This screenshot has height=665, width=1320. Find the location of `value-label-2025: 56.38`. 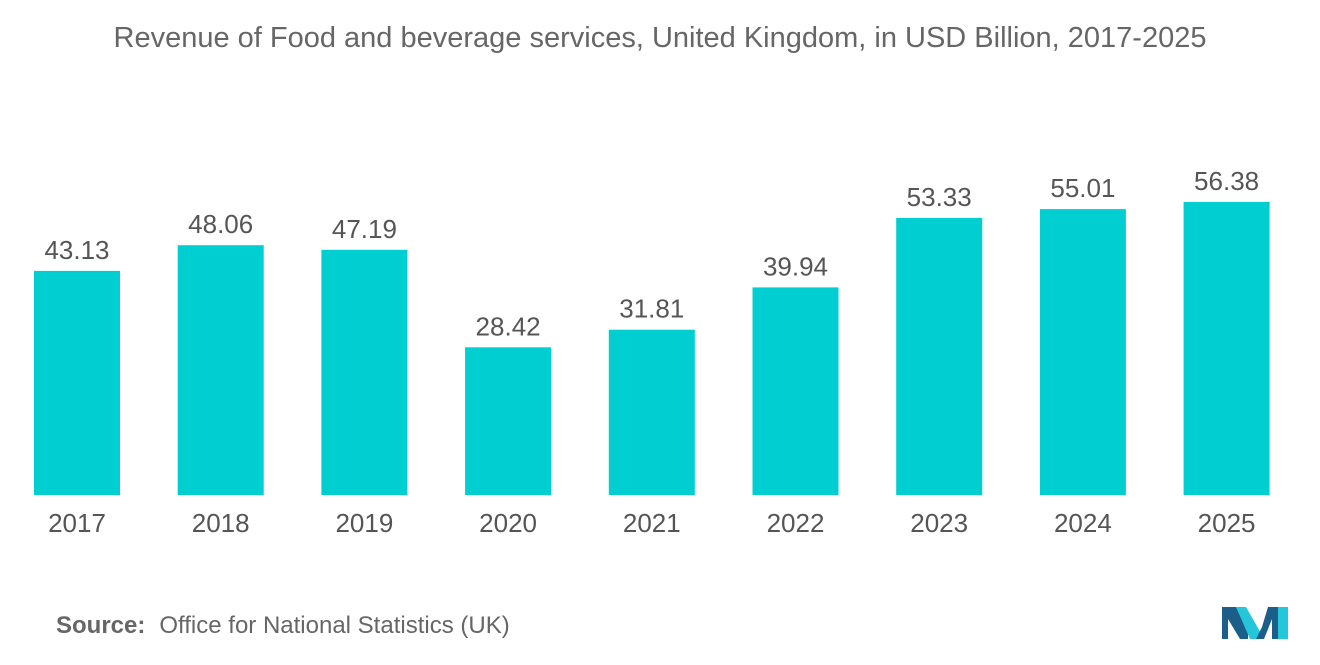

value-label-2025: 56.38 is located at coordinates (1226, 181).